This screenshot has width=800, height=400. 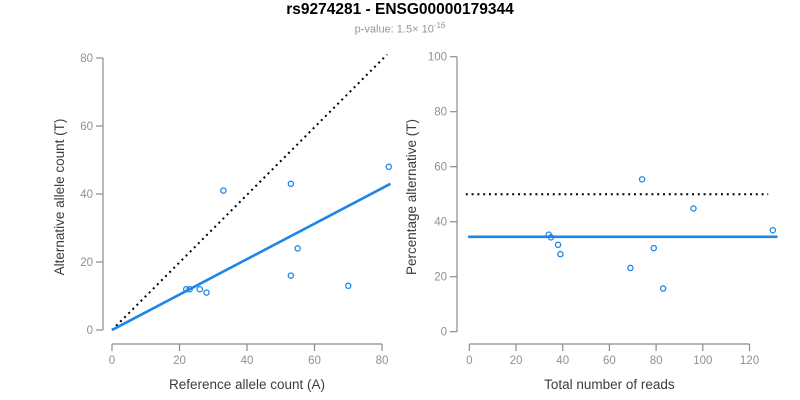 I want to click on pvalue-exponent: -16, so click(x=439, y=25).